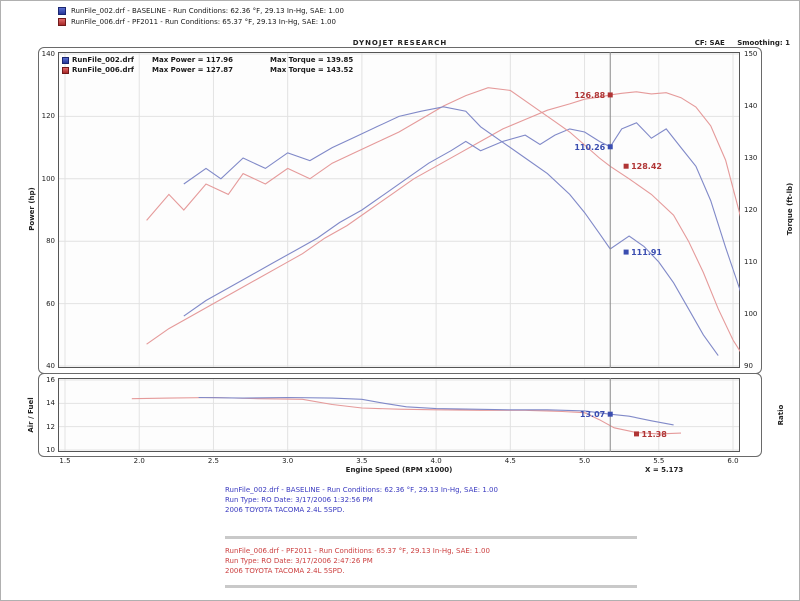  What do you see at coordinates (285, 571) in the screenshot?
I see `pf2011-info-line3: 2006 TOYOTA TACOMA 2.4L 5SPD.` at bounding box center [285, 571].